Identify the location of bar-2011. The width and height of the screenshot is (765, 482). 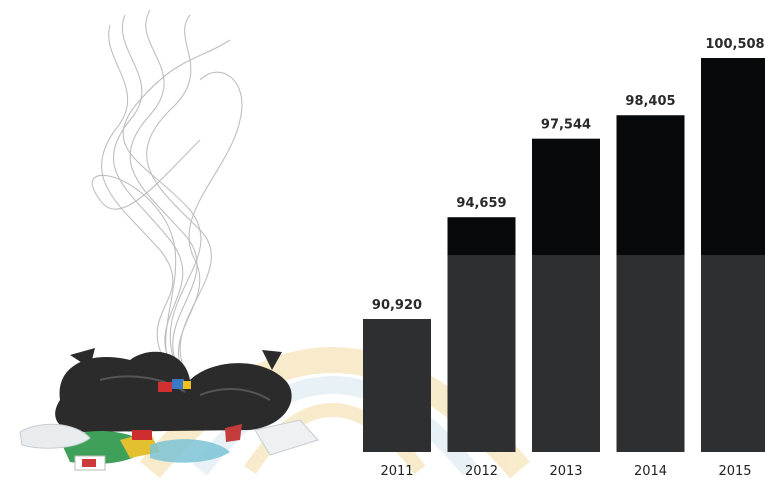
(397, 385).